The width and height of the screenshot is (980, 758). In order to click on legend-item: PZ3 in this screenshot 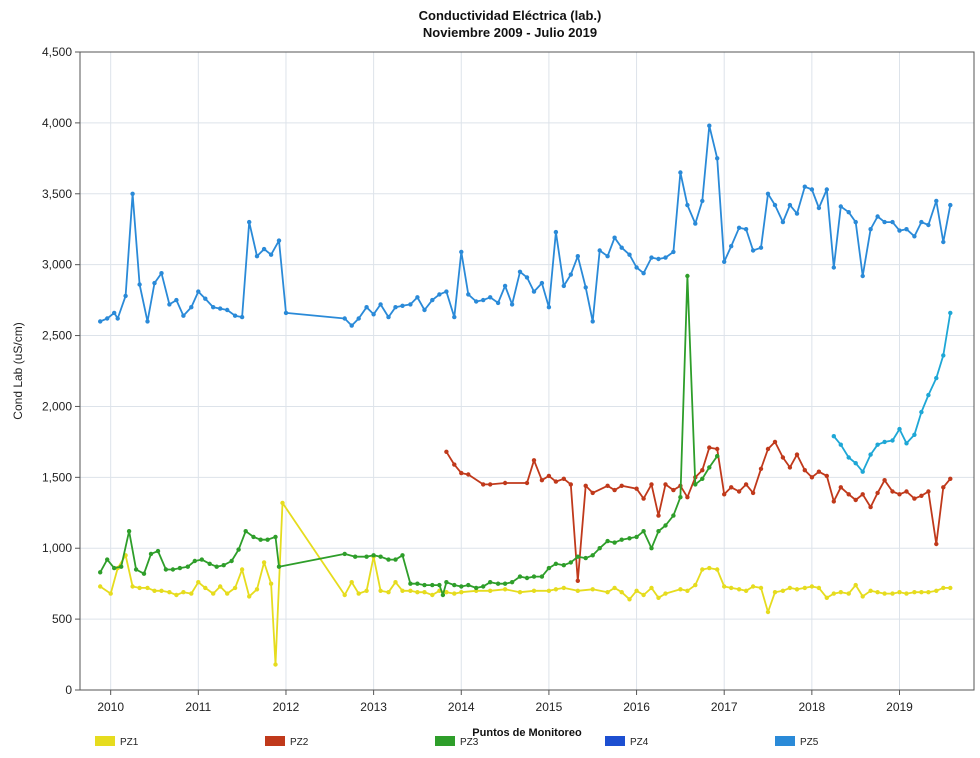, I will do `click(457, 742)`.